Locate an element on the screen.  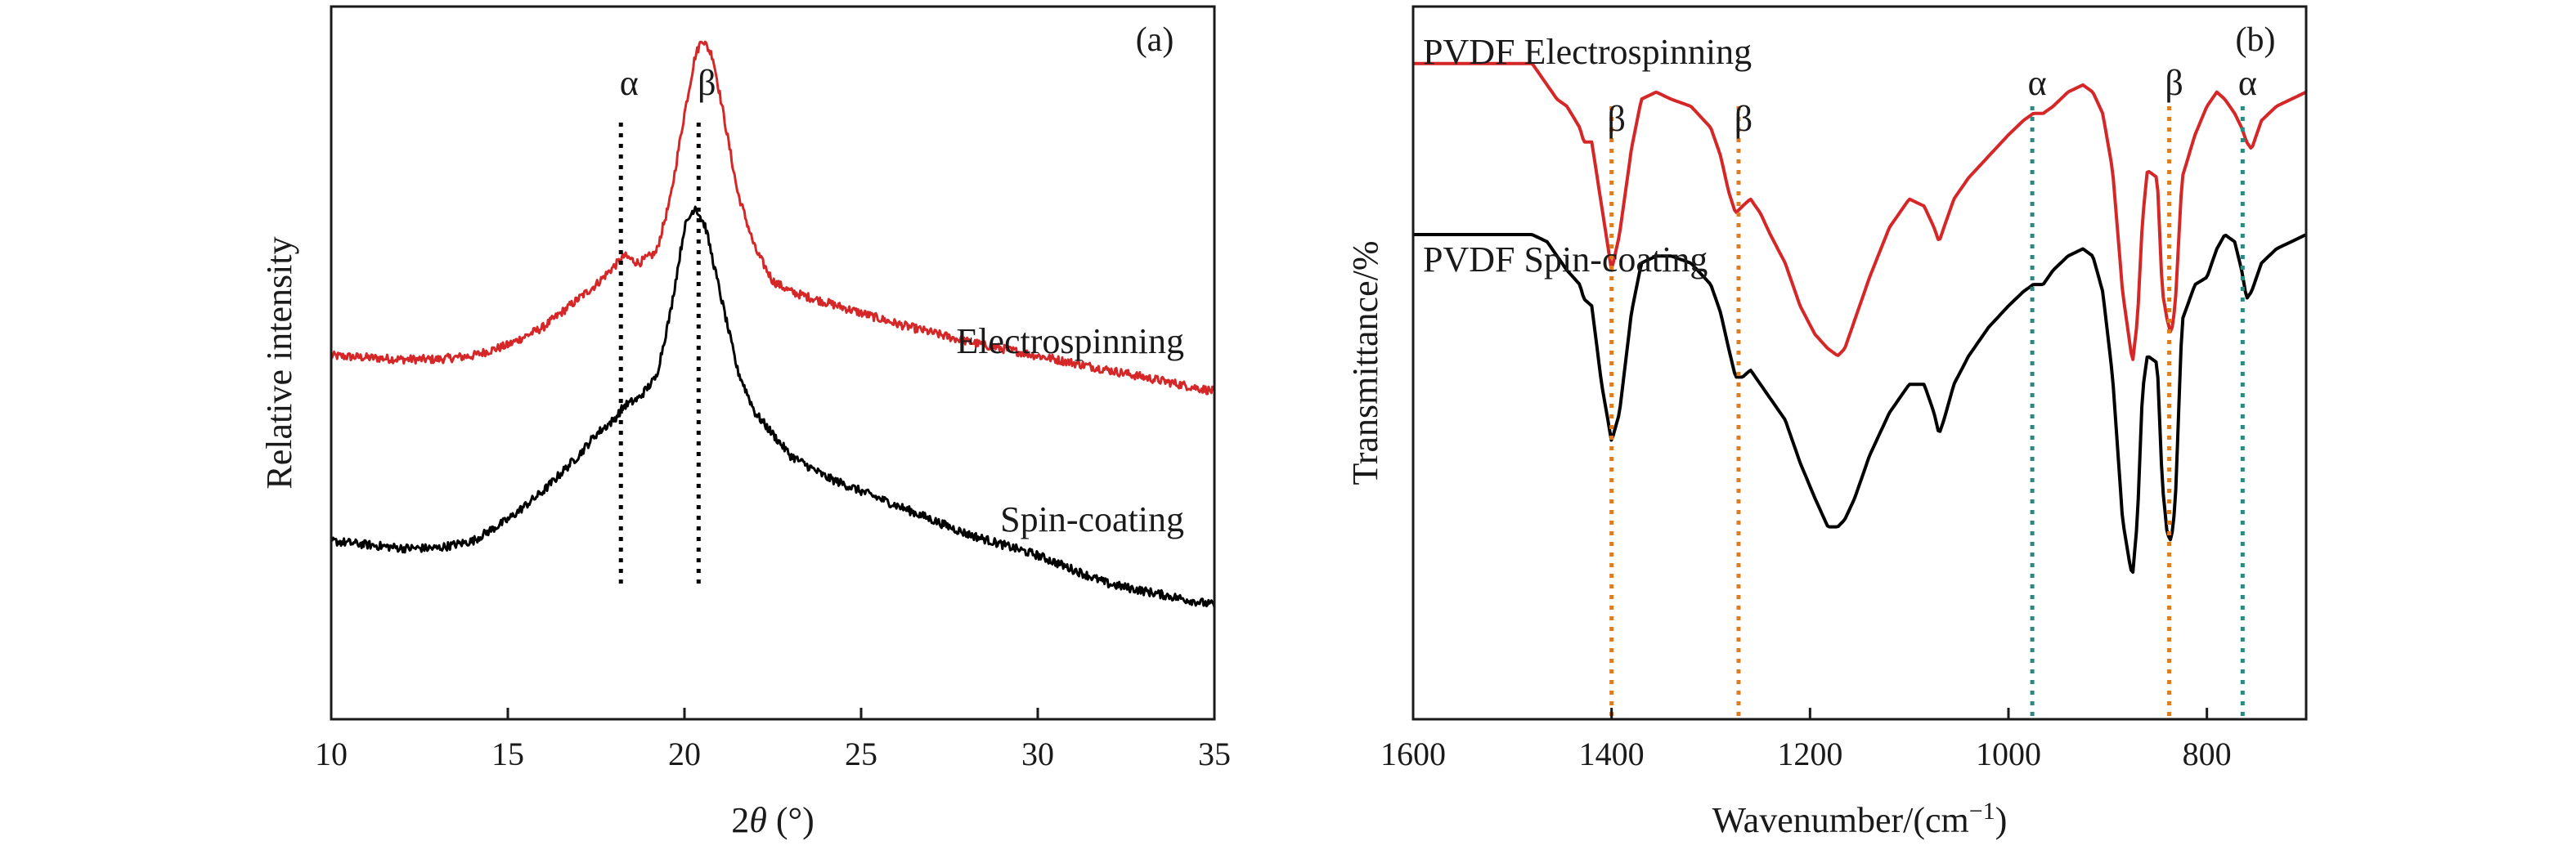
panel-b-series-electrospinning-line is located at coordinates (1860, 211).